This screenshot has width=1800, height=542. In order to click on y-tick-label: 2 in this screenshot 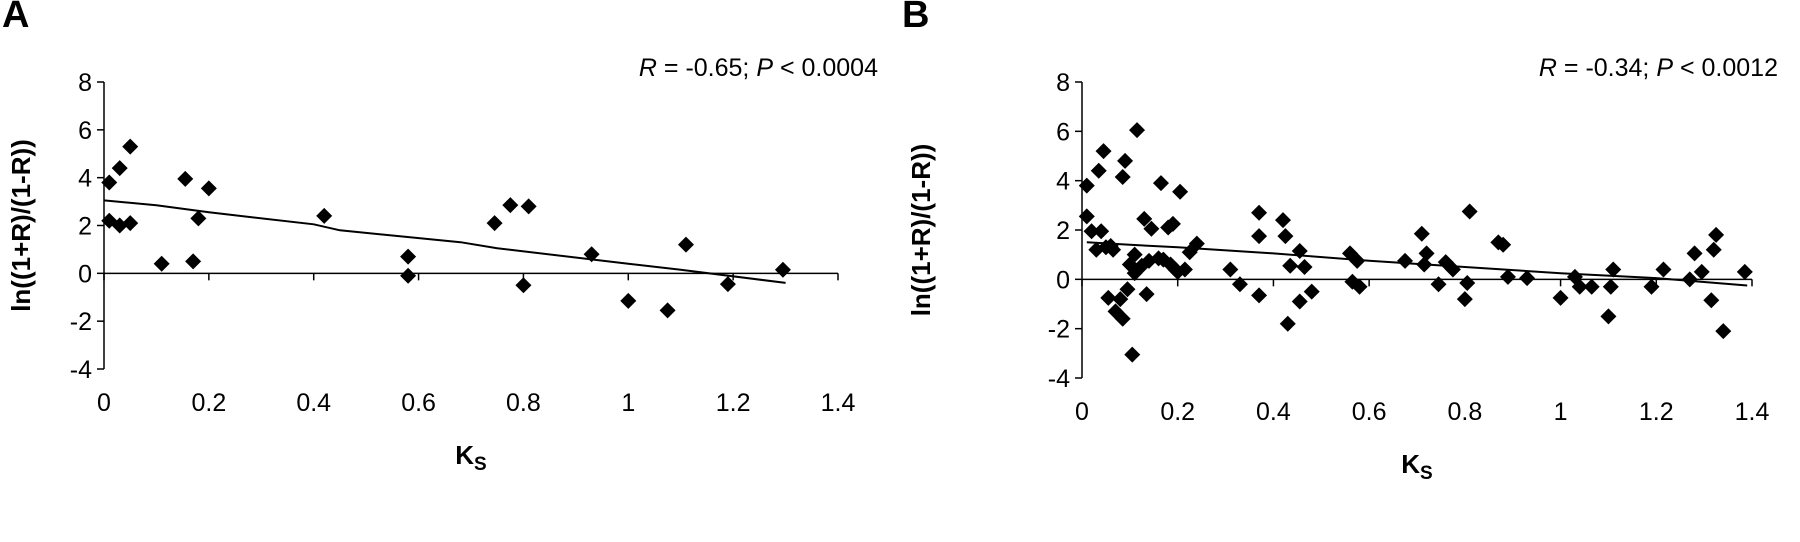, I will do `click(85, 227)`.